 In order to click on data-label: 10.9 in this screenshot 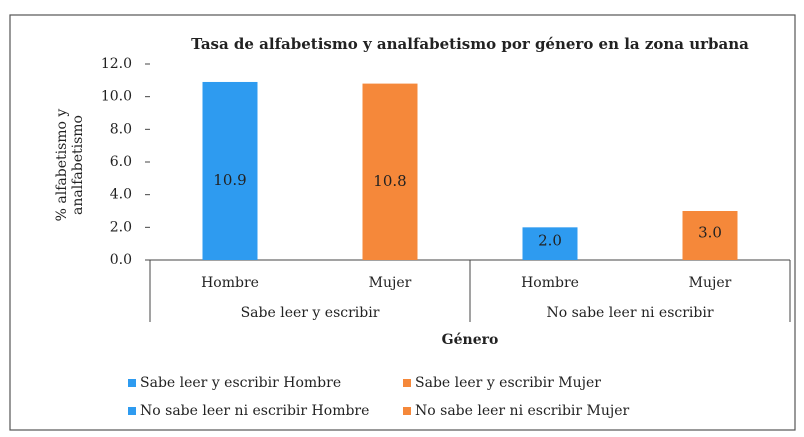, I will do `click(229, 180)`.